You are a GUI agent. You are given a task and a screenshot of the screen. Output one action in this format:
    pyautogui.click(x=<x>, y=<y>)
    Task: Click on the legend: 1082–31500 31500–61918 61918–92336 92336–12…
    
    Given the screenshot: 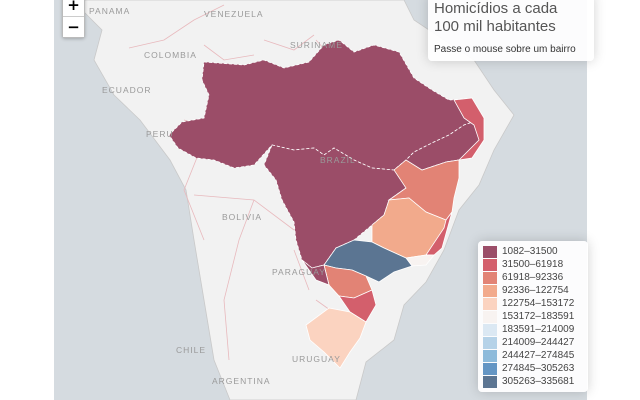 What is the action you would take?
    pyautogui.click(x=533, y=316)
    